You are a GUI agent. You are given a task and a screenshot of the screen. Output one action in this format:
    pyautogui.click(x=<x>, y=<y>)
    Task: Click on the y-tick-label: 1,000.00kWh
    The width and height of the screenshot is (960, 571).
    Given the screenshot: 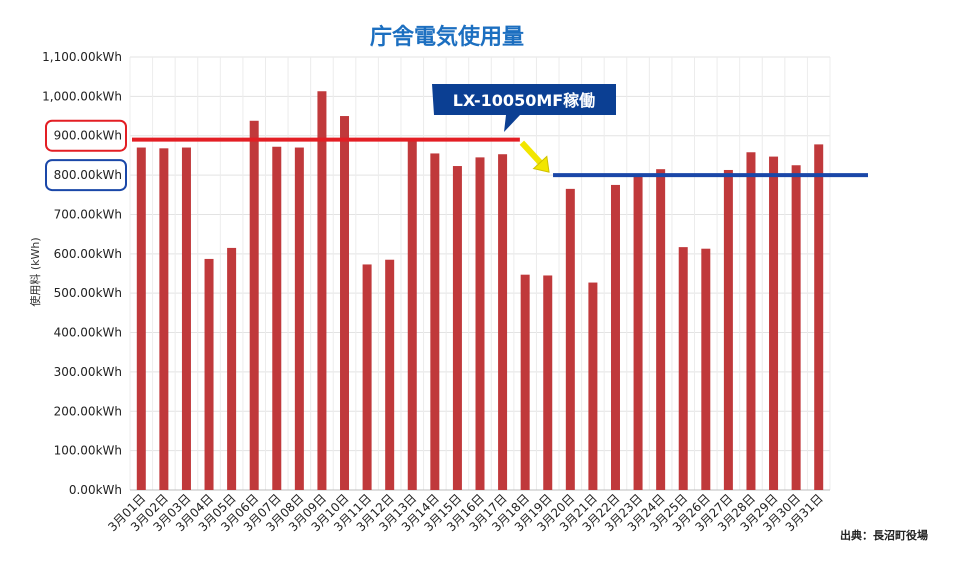 What is the action you would take?
    pyautogui.click(x=82, y=96)
    